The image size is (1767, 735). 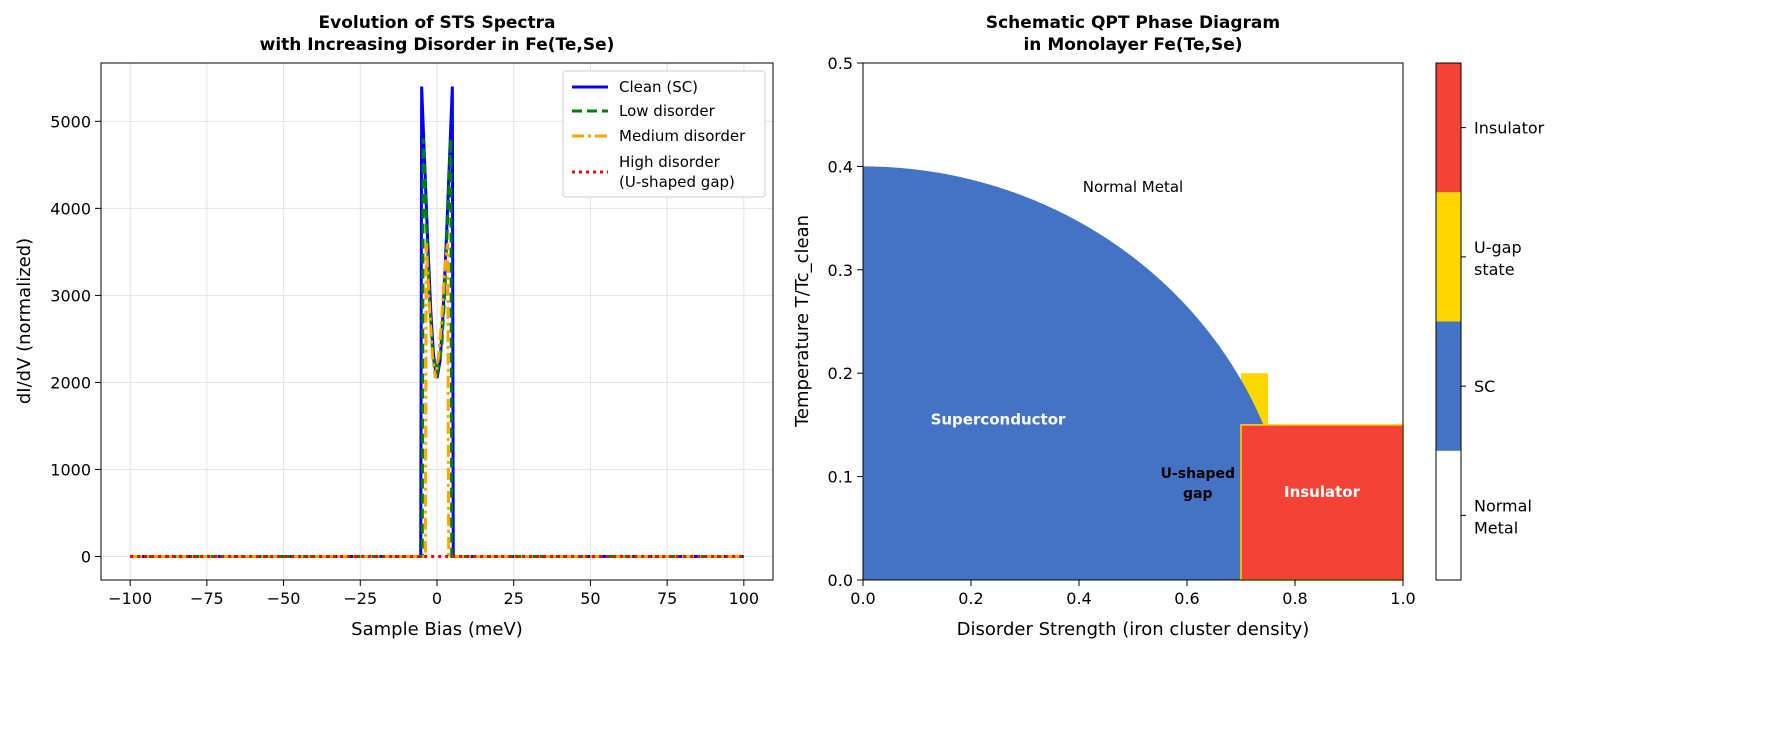 I want to click on x-tick-label: −100, so click(x=130, y=598).